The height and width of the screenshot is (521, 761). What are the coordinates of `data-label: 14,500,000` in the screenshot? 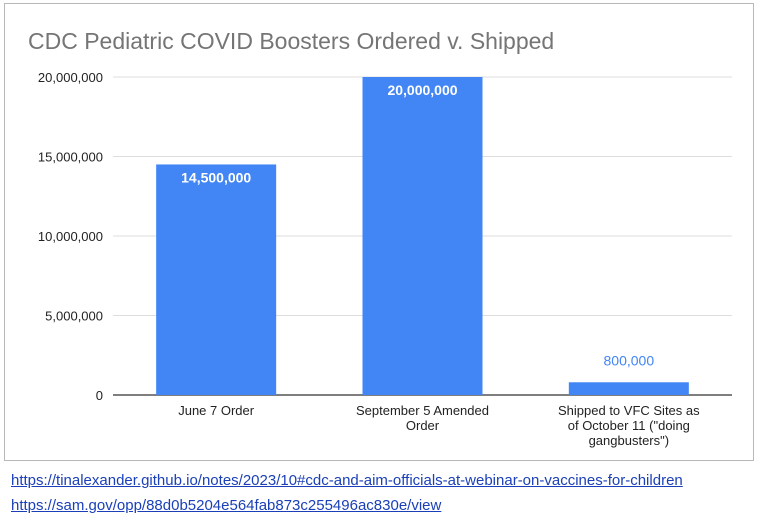 It's located at (216, 177).